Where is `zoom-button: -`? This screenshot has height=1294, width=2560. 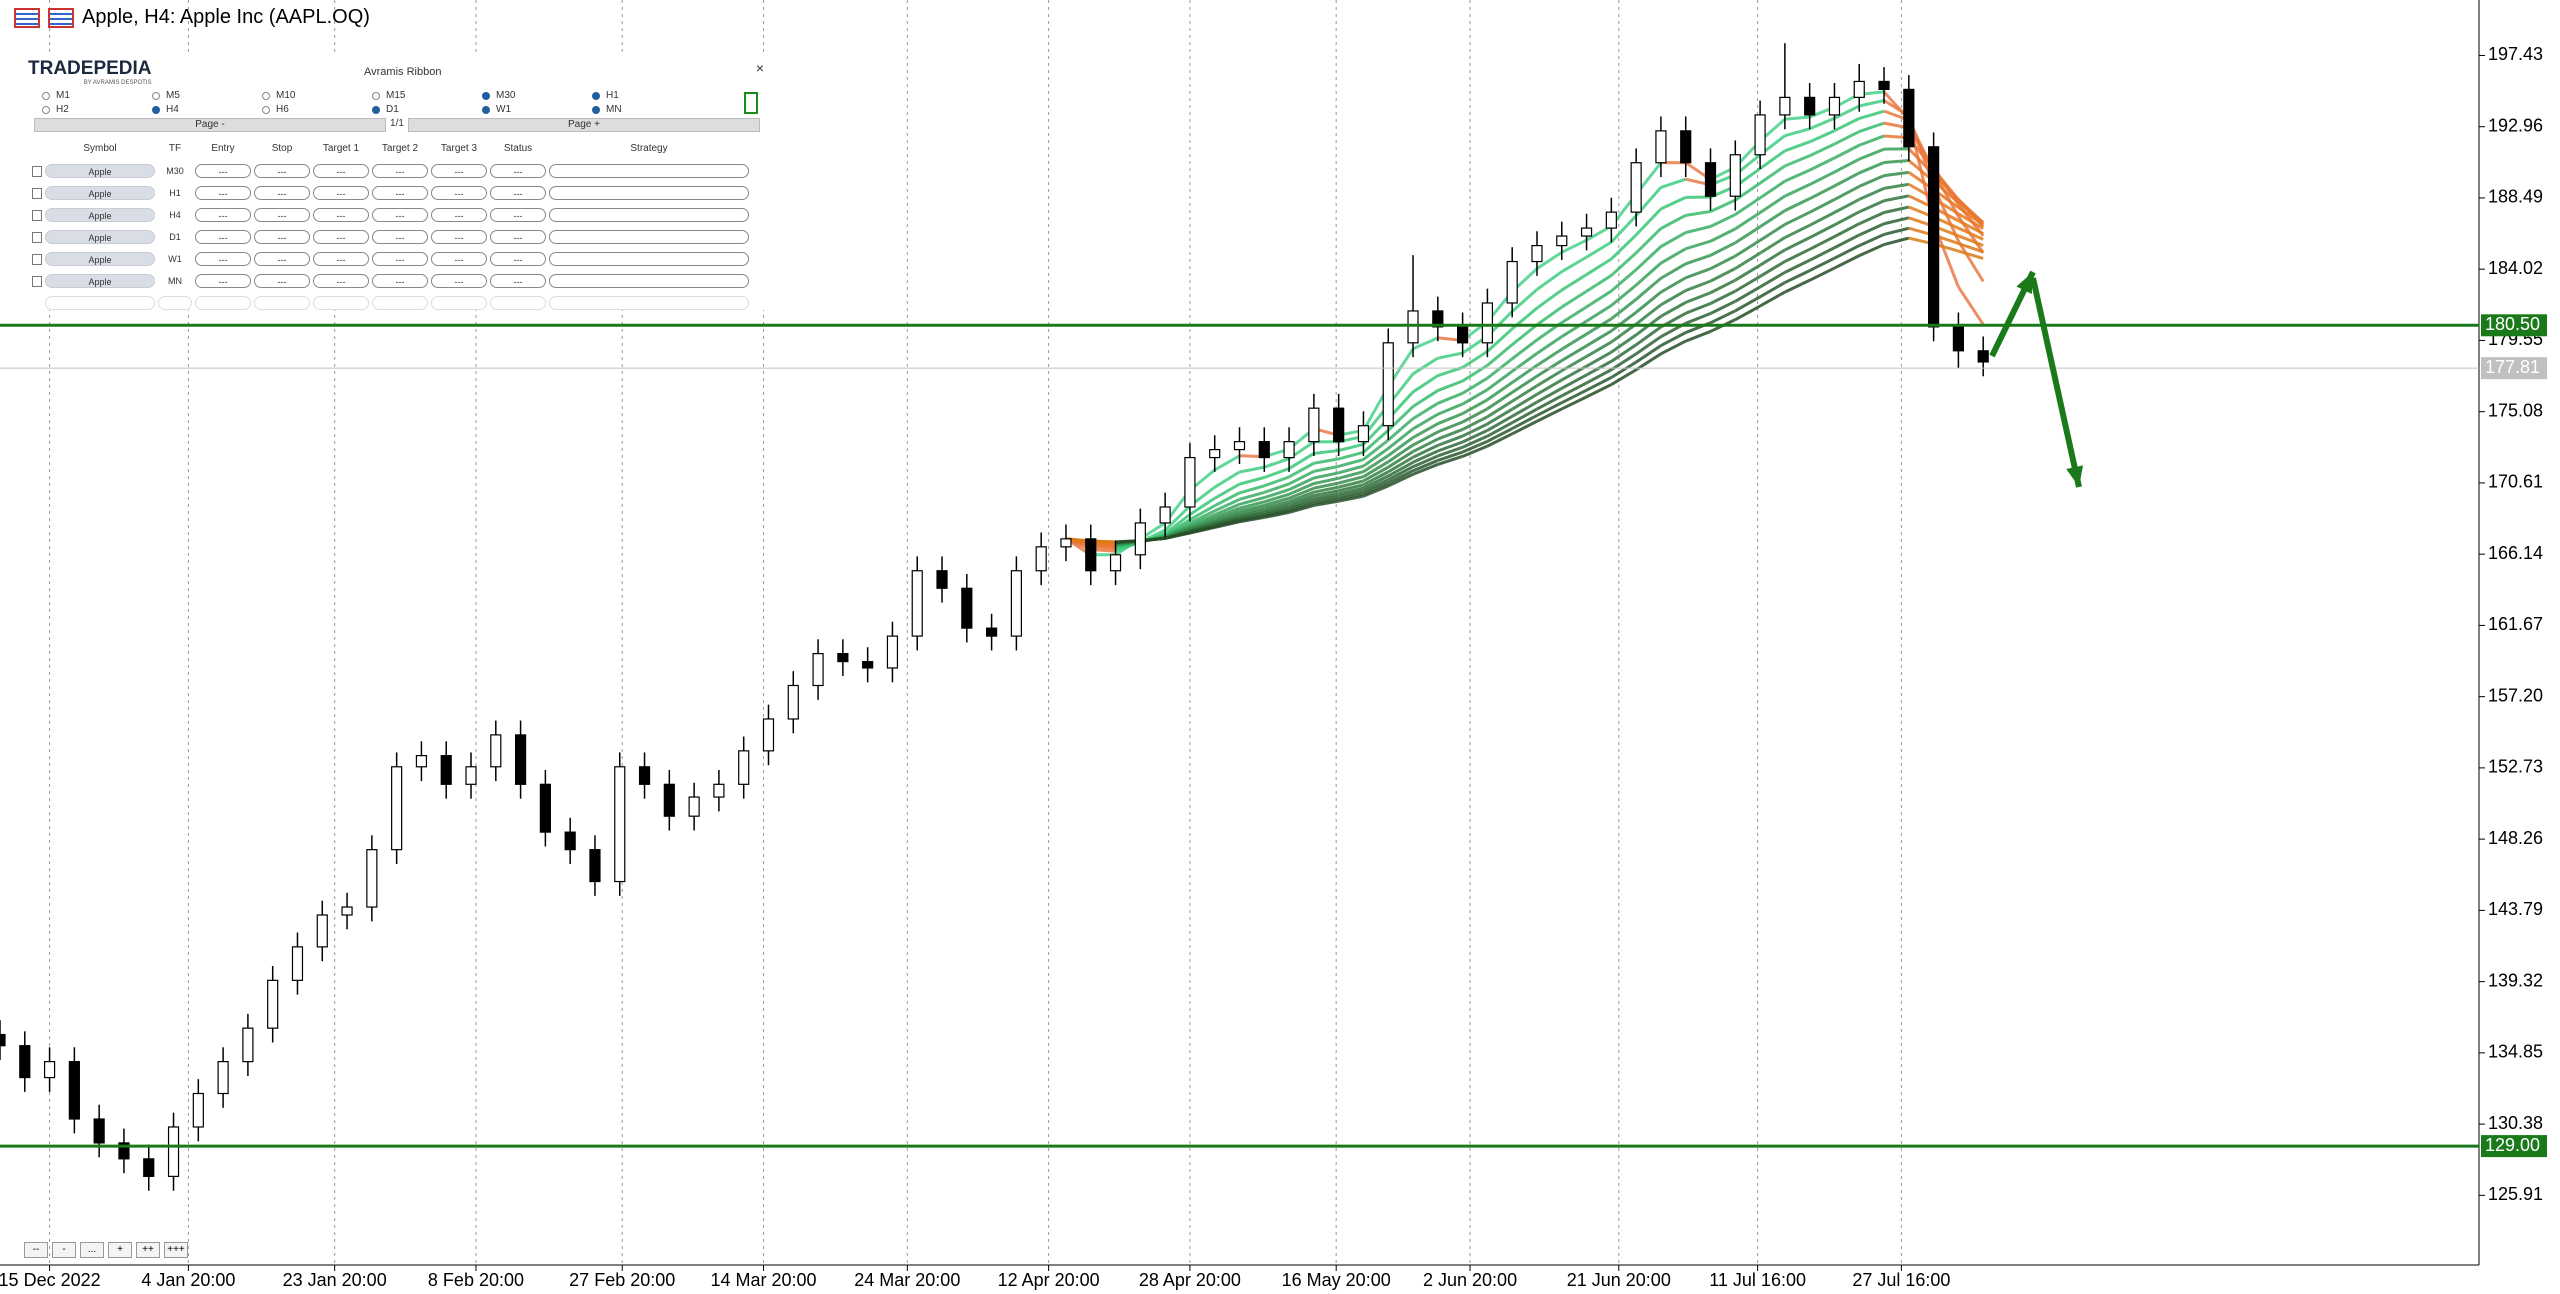
zoom-button: - is located at coordinates (64, 1250).